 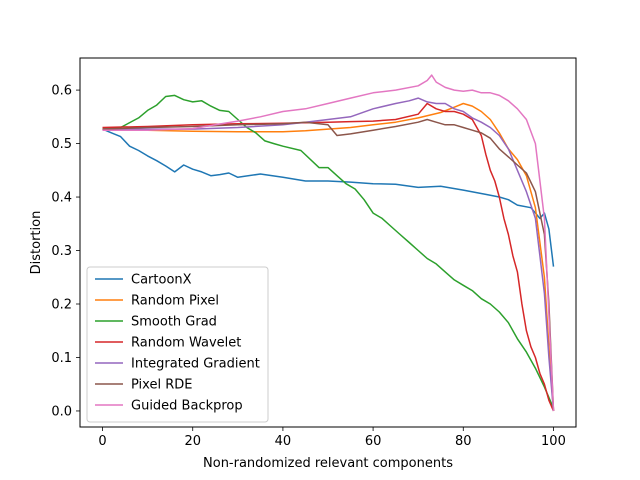 What do you see at coordinates (61, 411) in the screenshot?
I see `y-tick-label: 0.0` at bounding box center [61, 411].